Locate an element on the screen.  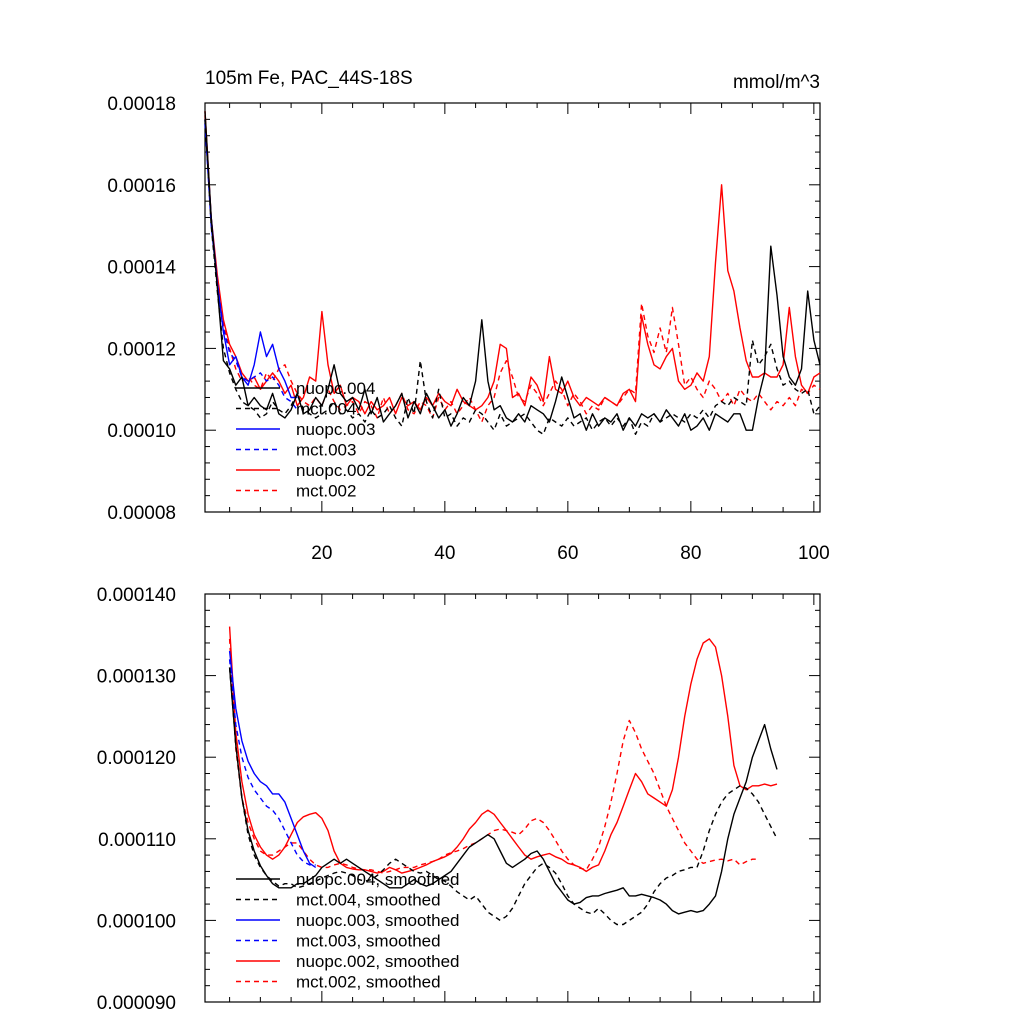
y-tick-label: 0.000090 is located at coordinates (136, 1003).